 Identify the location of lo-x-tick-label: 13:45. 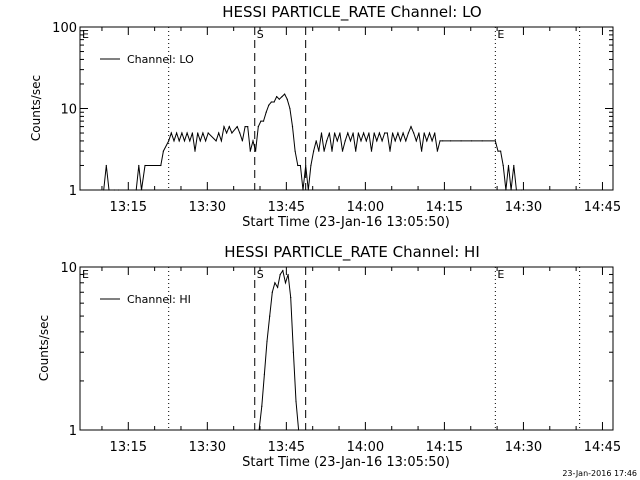
(286, 207).